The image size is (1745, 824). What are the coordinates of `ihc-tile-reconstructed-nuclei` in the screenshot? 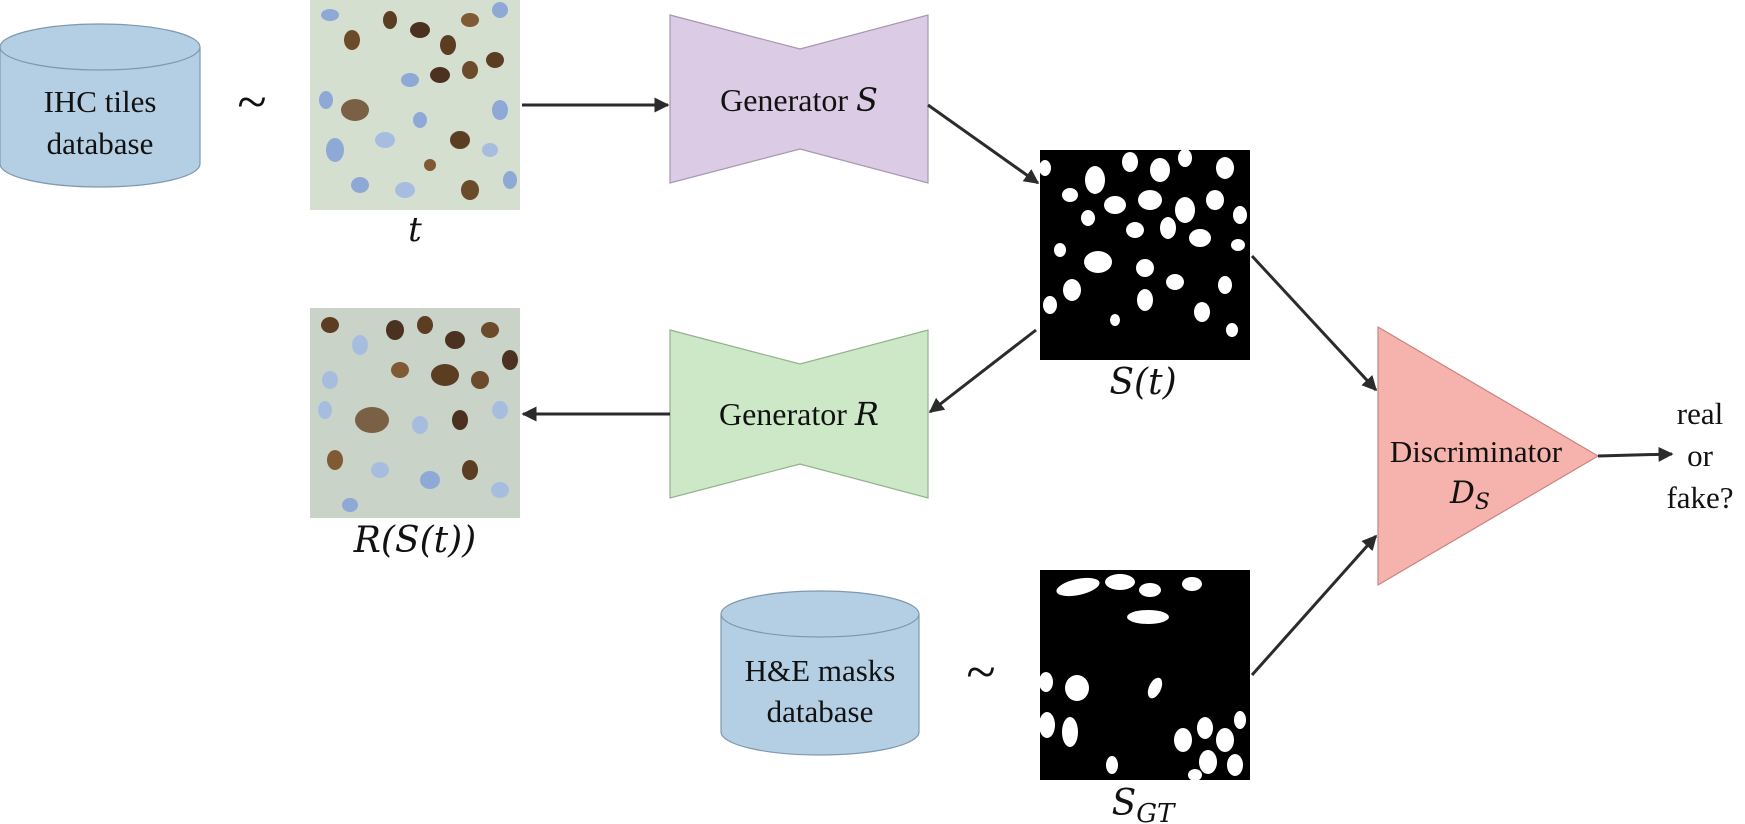 It's located at (418, 414).